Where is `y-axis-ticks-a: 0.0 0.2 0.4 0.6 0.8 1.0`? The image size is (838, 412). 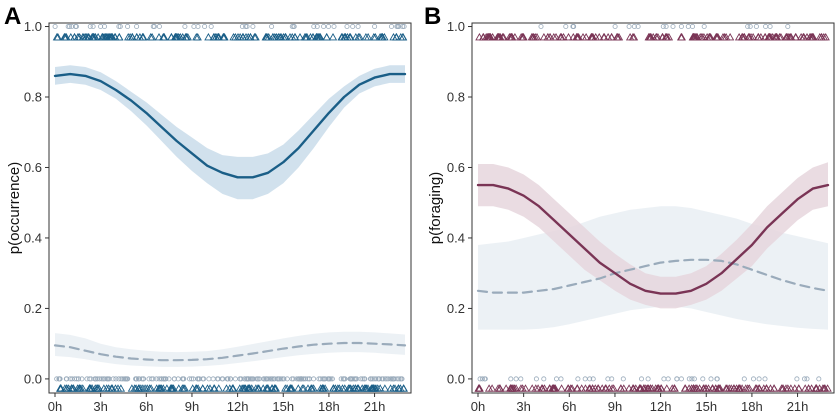
y-axis-ticks-a: 0.0 0.2 0.4 0.6 0.8 1.0 is located at coordinates (36, 202).